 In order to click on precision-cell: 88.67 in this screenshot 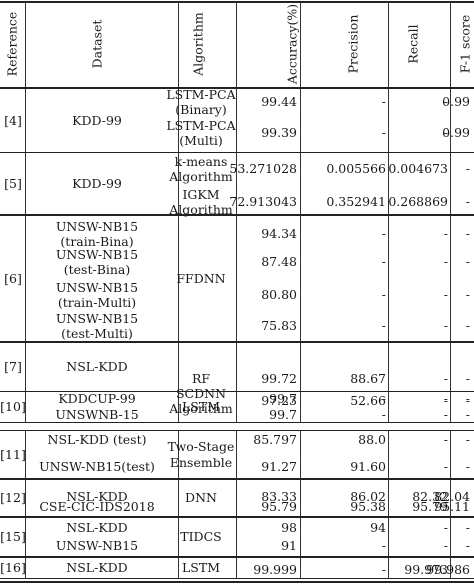, I will do `click(368, 379)`.